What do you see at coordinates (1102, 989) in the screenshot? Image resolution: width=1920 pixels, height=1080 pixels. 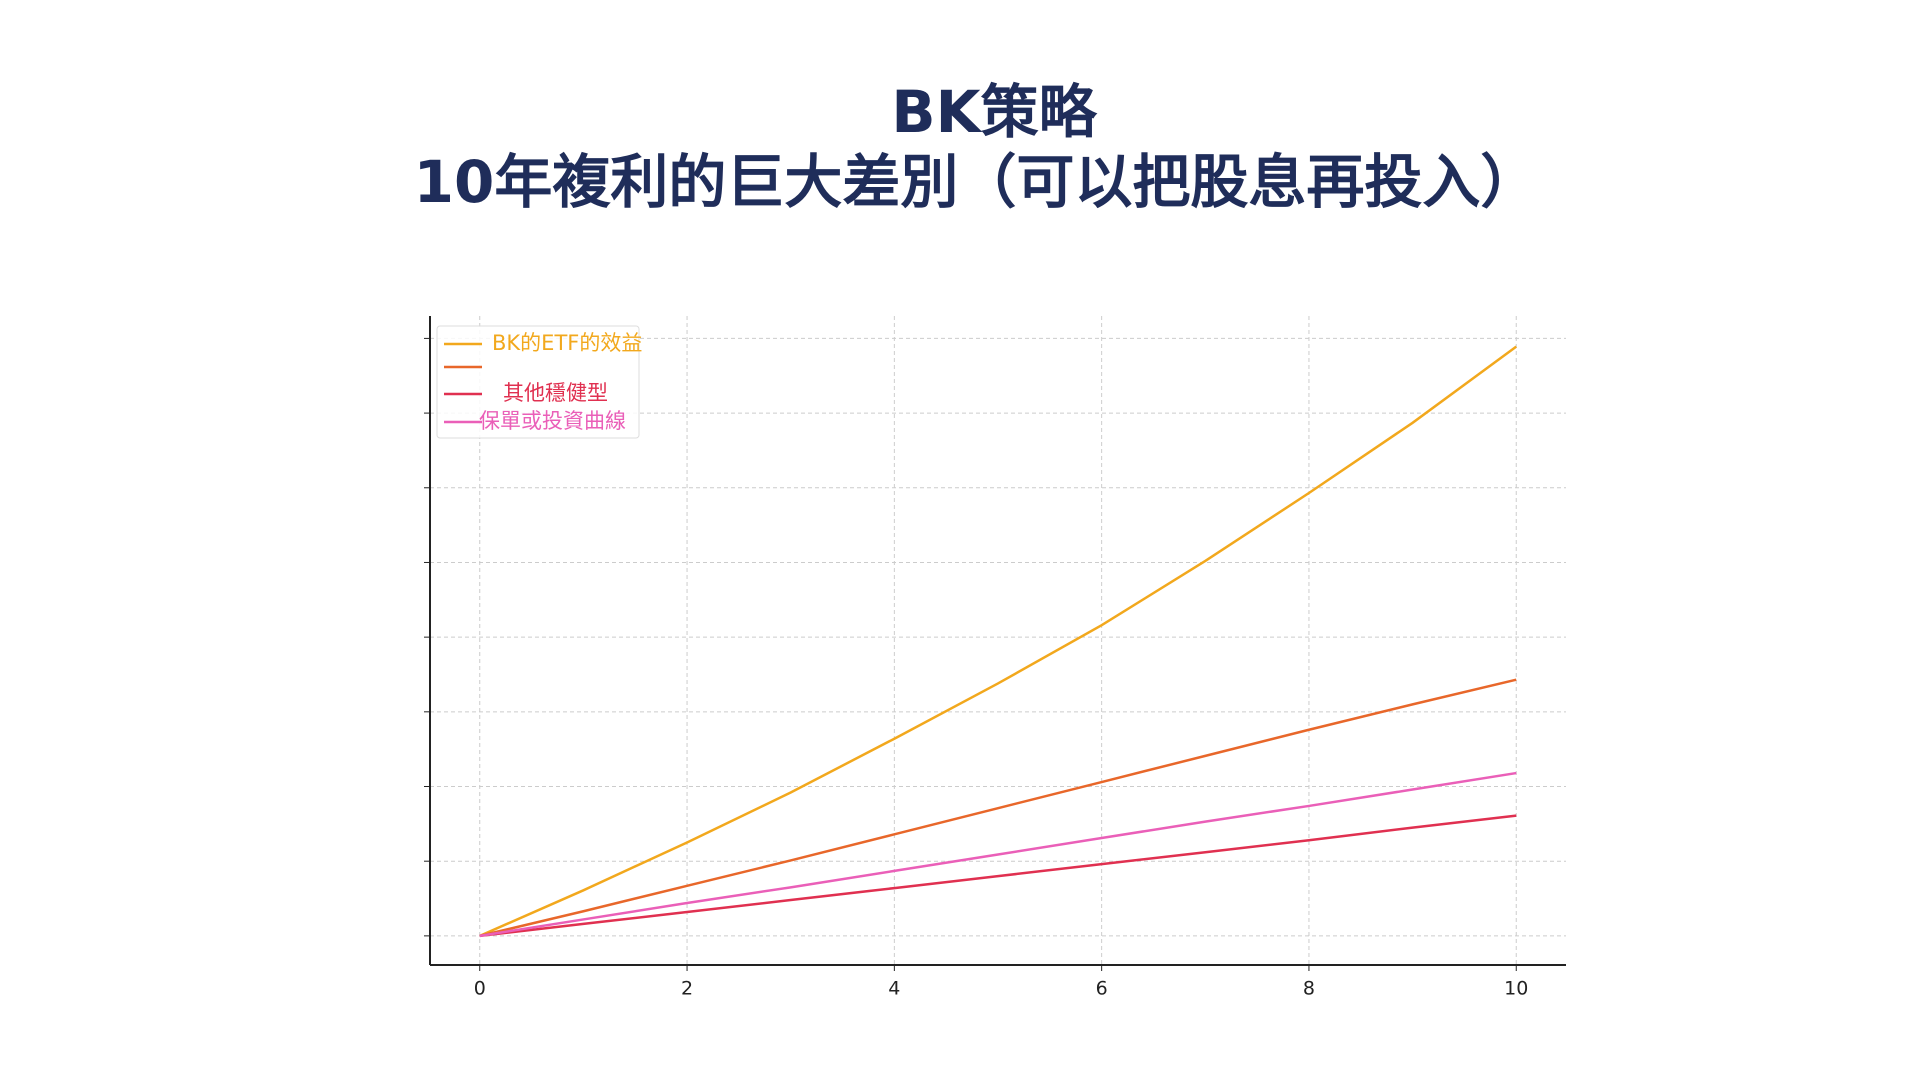 I see `x-tick-label: 6` at bounding box center [1102, 989].